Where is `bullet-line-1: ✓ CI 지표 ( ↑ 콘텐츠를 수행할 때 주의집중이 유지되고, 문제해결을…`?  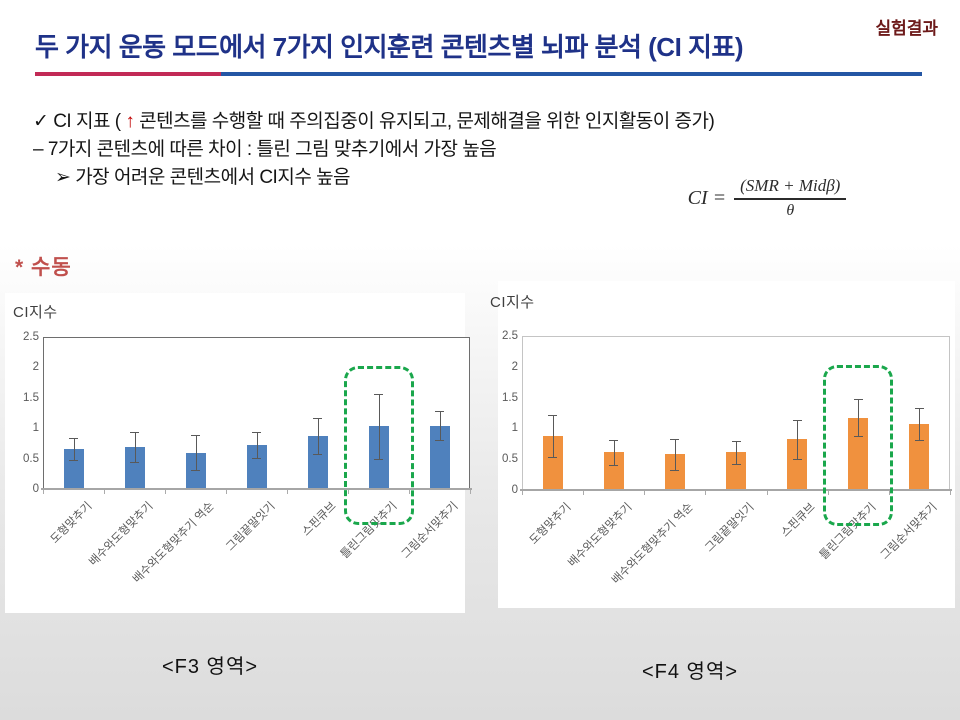
bullet-line-1: ✓ CI 지표 ( ↑ 콘텐츠를 수행할 때 주의집중이 유지되고, 문제해결을… is located at coordinates (413, 122).